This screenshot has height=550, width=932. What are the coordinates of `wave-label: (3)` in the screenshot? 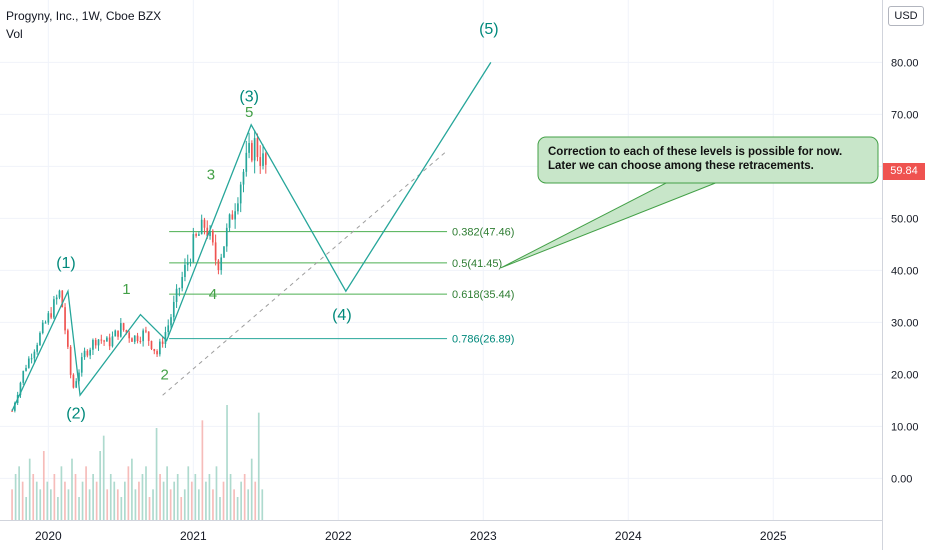 It's located at (249, 96).